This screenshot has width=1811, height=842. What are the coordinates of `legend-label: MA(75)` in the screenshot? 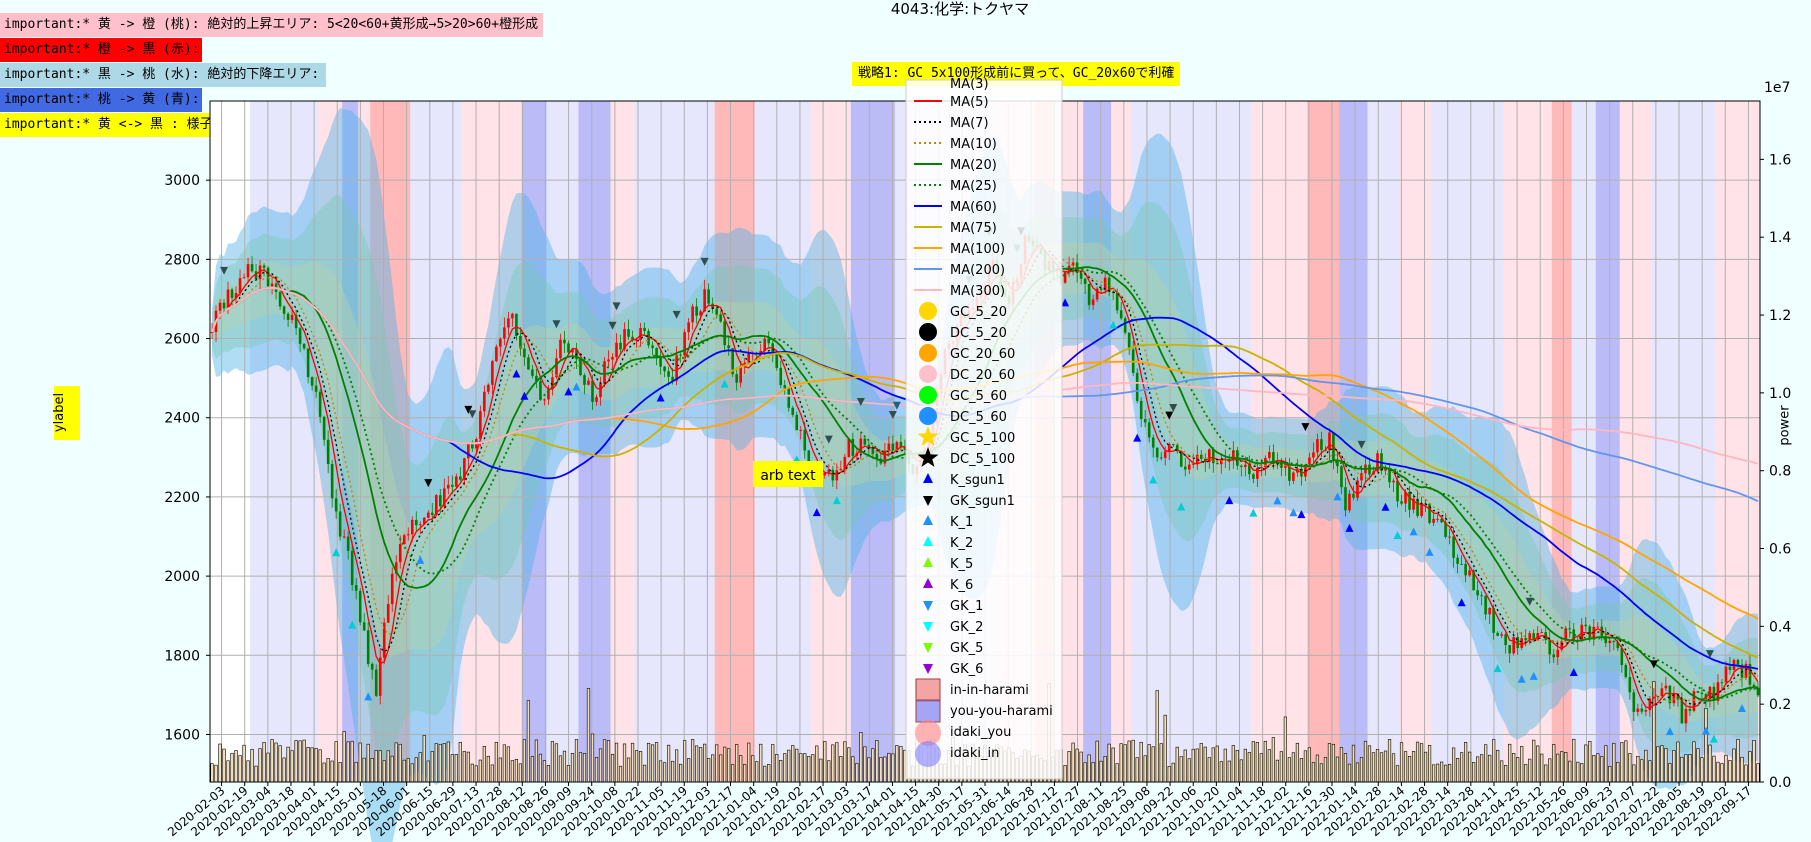 It's located at (973, 228).